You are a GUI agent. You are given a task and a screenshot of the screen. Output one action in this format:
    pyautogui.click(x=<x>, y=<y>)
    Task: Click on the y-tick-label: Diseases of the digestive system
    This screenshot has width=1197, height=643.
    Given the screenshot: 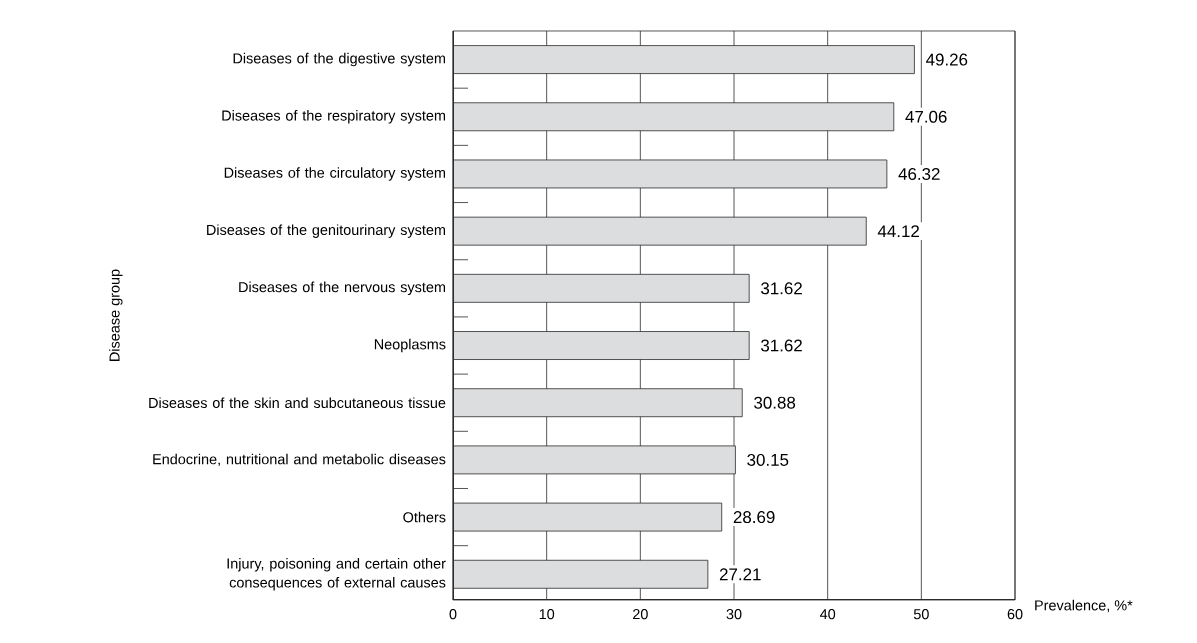 What is the action you would take?
    pyautogui.click(x=339, y=59)
    